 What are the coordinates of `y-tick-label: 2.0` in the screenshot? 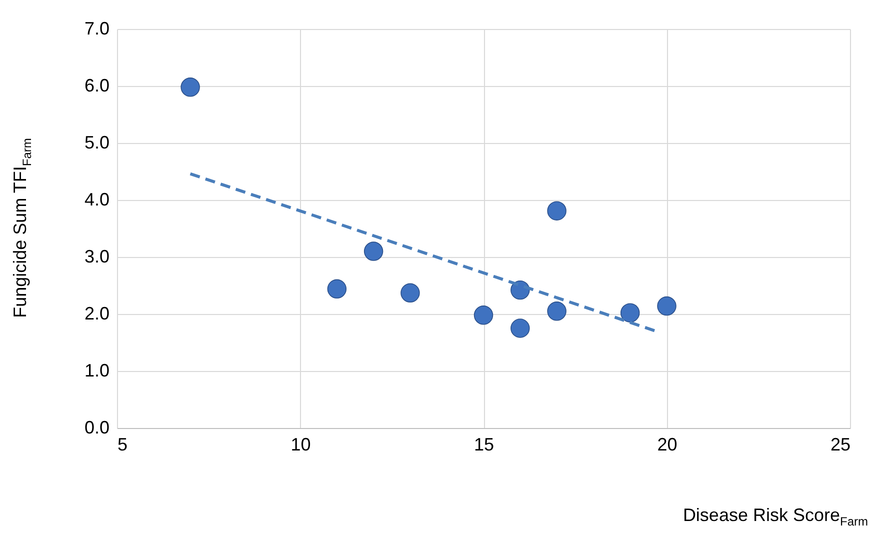 It's located at (97, 314).